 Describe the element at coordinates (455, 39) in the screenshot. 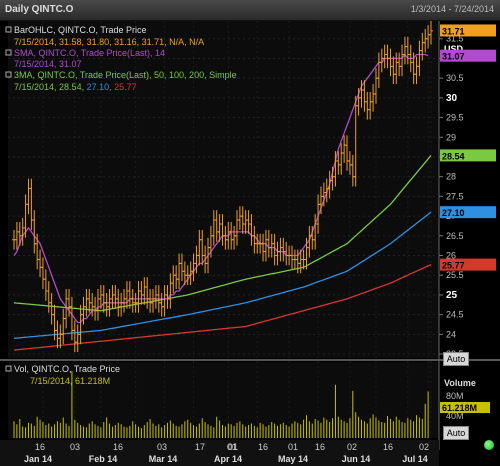

I see `price-tick-label: 31.5` at that location.